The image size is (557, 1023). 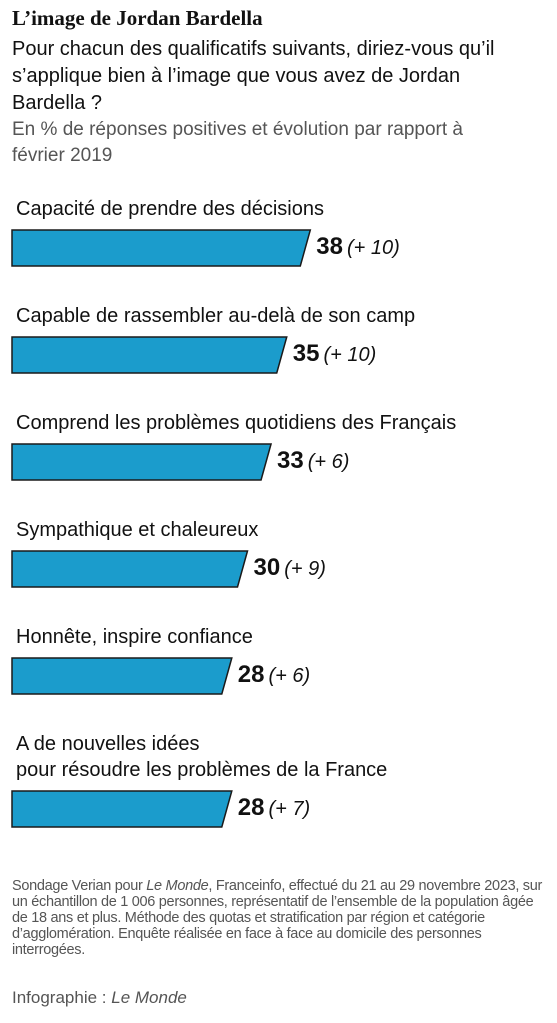 I want to click on category-label: Sympathique et chaleureux, so click(x=137, y=530).